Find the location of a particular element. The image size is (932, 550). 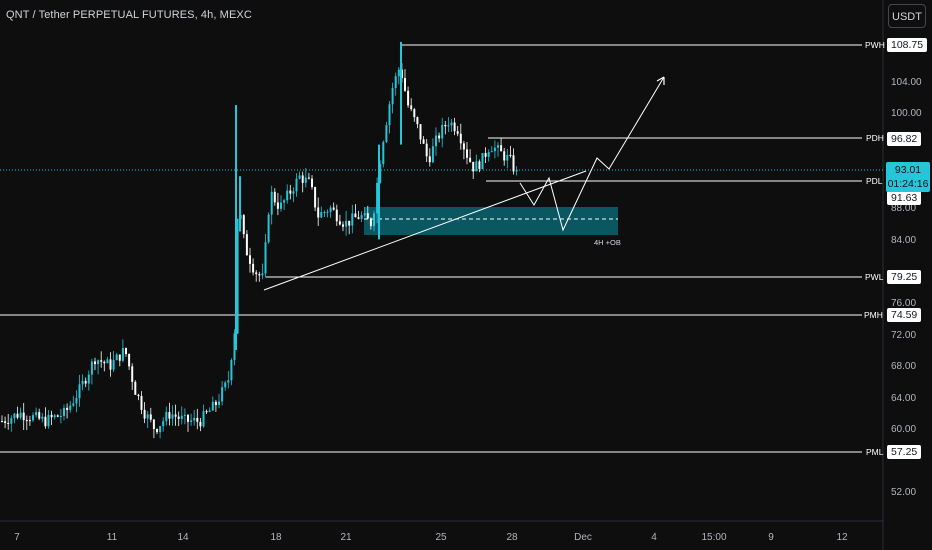

trendline is located at coordinates (425, 230).